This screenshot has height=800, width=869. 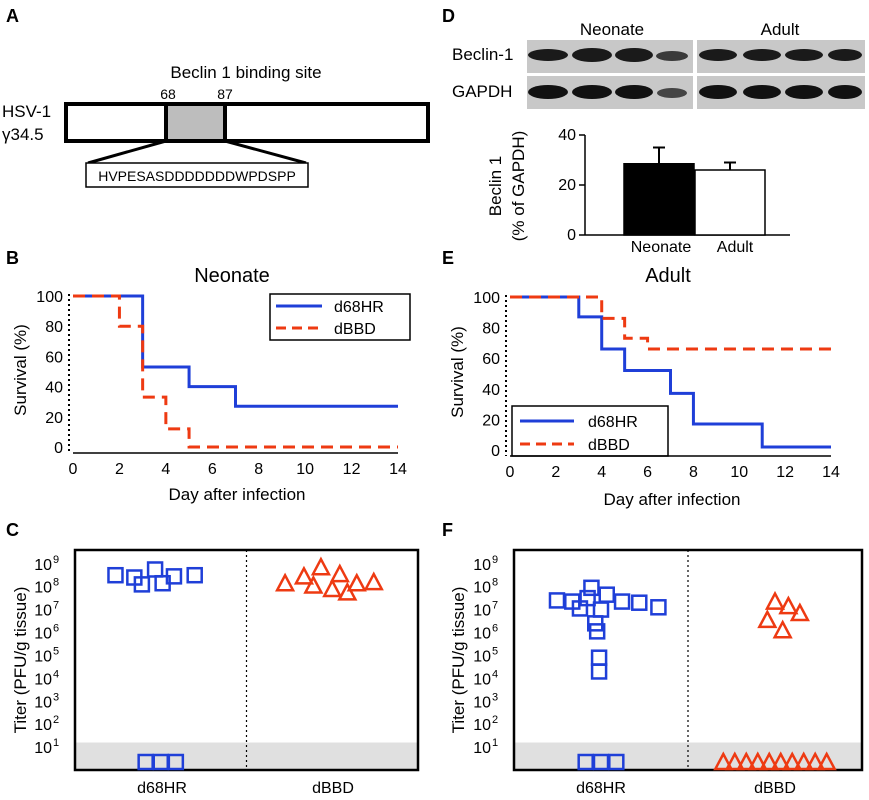 What do you see at coordinates (54, 327) in the screenshot?
I see `b-ytick: 80` at bounding box center [54, 327].